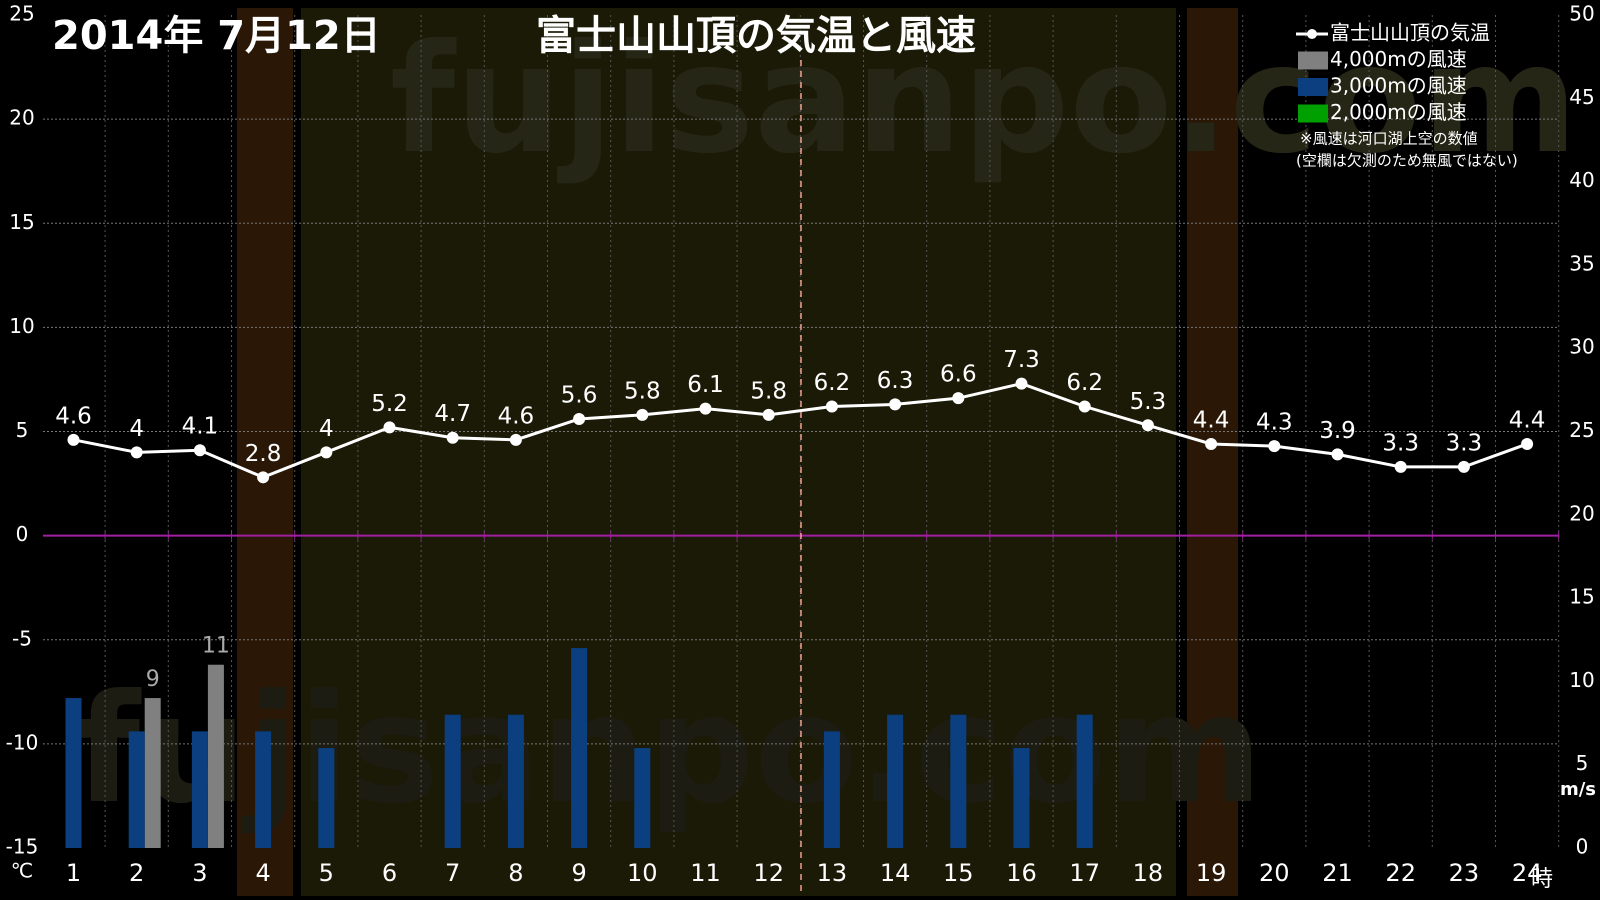  I want to click on x-tick-label: 9, so click(578, 873).